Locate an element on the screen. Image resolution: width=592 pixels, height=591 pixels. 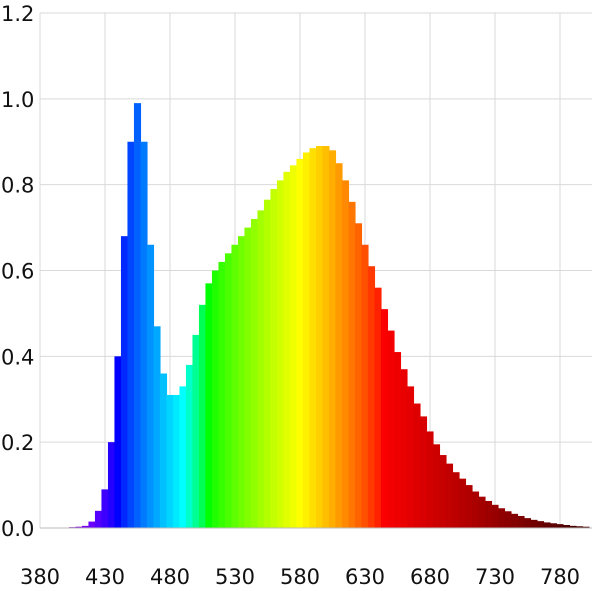
y-tick-label: 0.6 is located at coordinates (17, 272).